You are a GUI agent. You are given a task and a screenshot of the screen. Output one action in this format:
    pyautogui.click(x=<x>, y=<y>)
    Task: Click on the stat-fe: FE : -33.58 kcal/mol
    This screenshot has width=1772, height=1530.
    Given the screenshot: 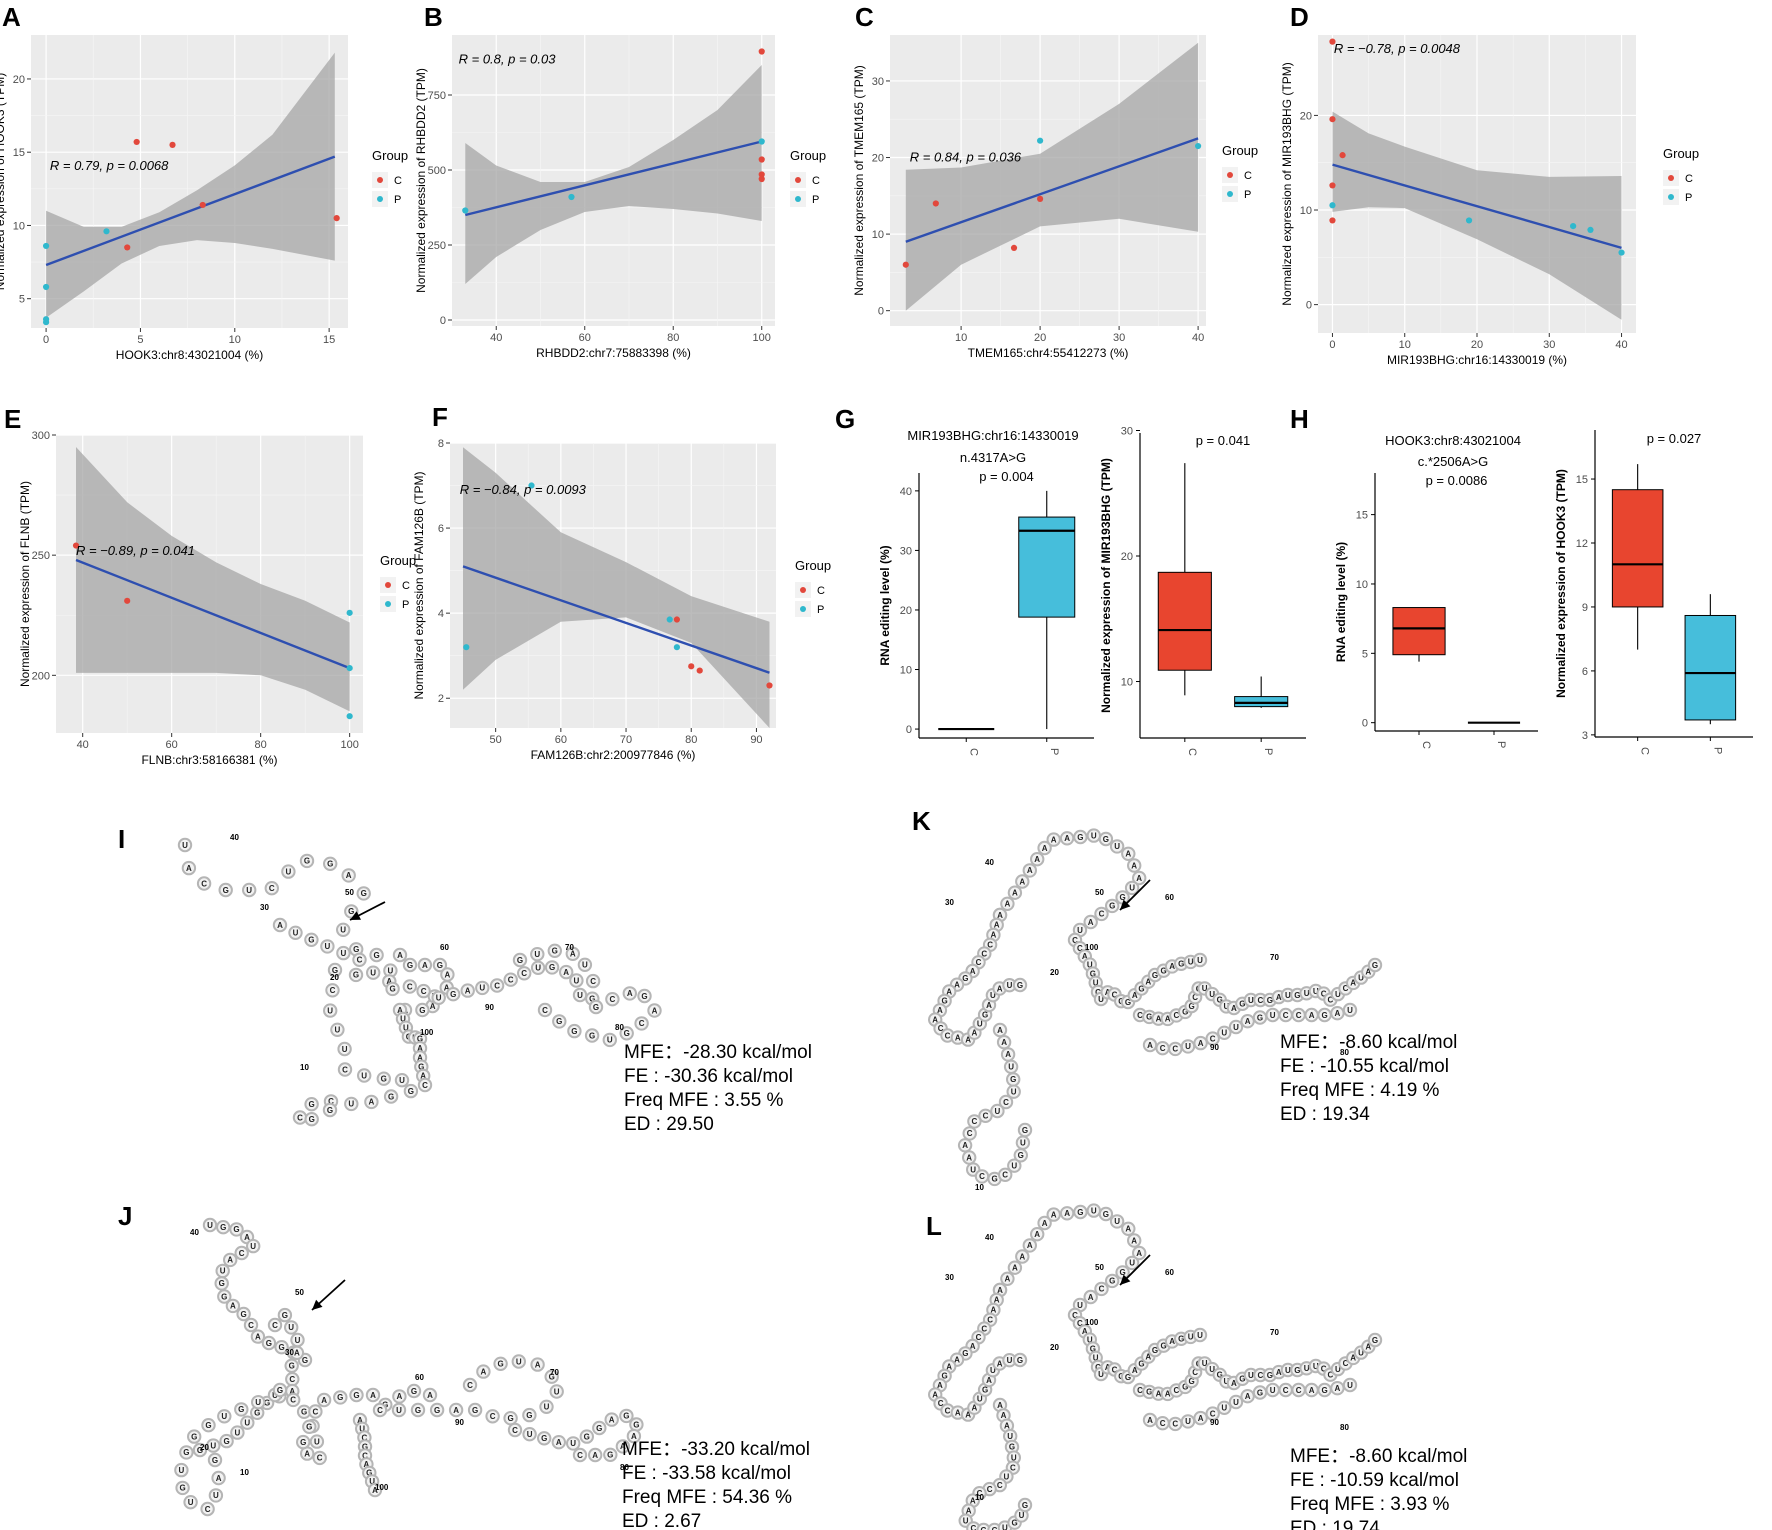 What is the action you would take?
    pyautogui.click(x=706, y=1473)
    